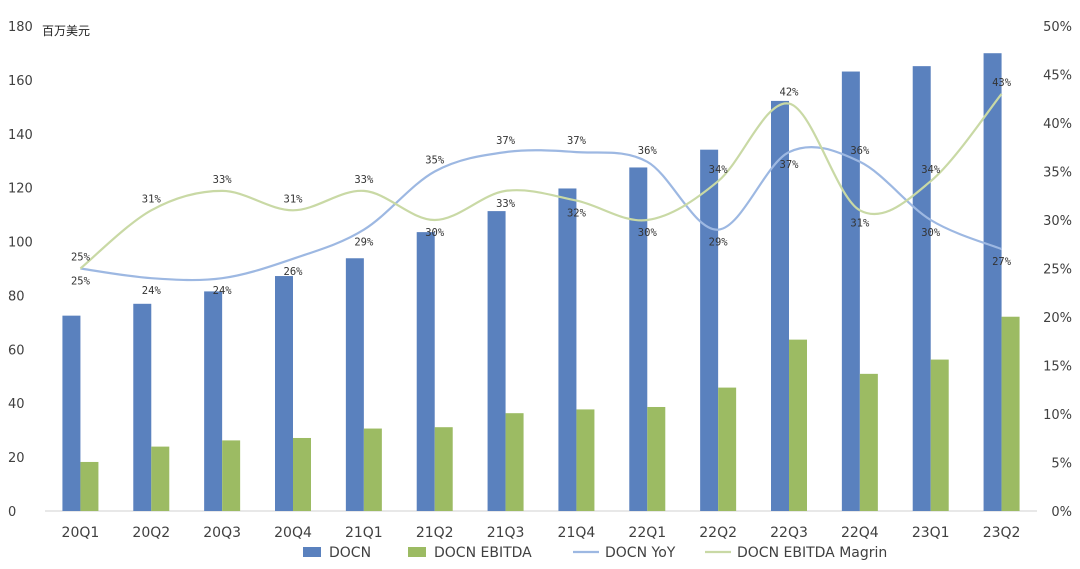  What do you see at coordinates (20, 81) in the screenshot?
I see `left-tick-label: 160` at bounding box center [20, 81].